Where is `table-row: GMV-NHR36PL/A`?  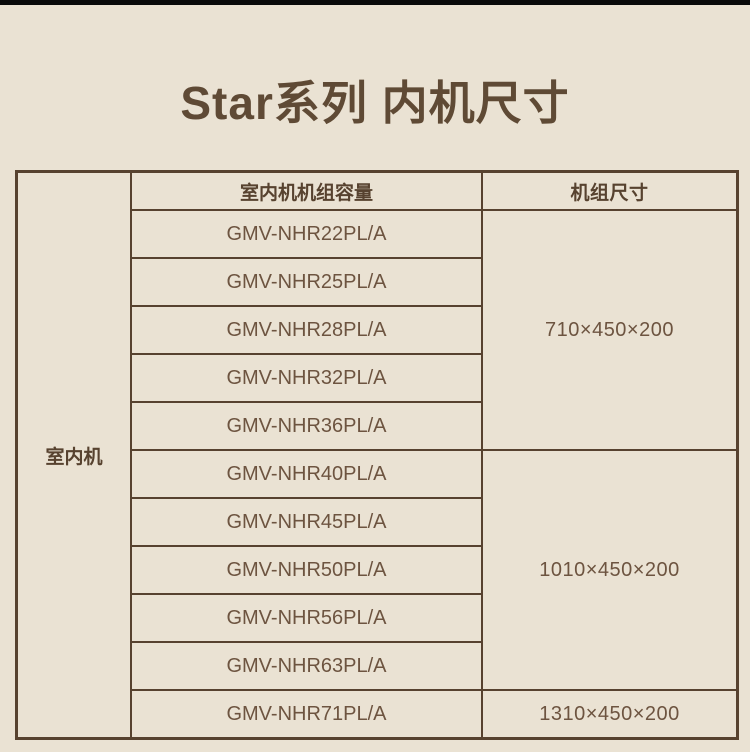
table-row: GMV-NHR36PL/A is located at coordinates (377, 426).